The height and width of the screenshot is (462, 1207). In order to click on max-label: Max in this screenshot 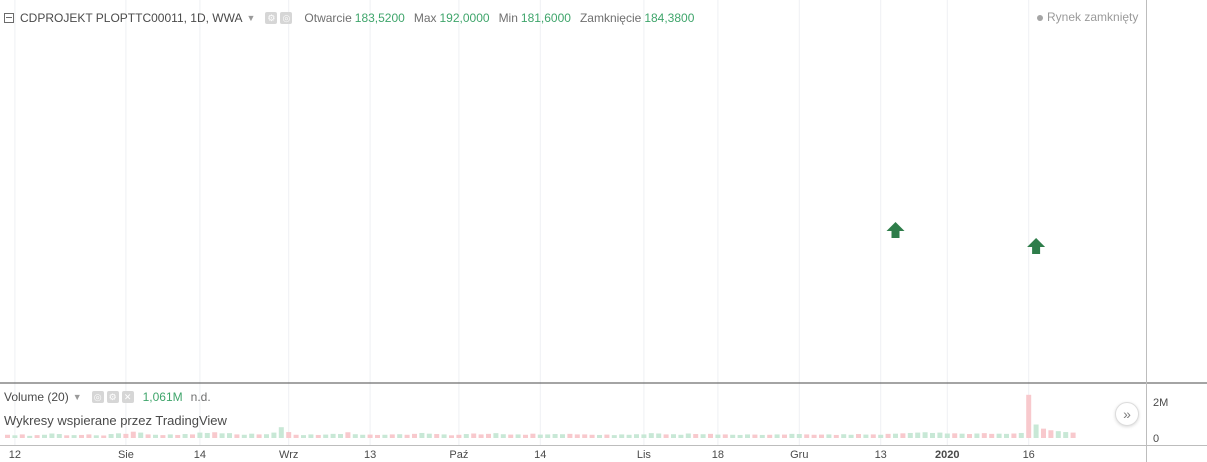, I will do `click(425, 18)`.